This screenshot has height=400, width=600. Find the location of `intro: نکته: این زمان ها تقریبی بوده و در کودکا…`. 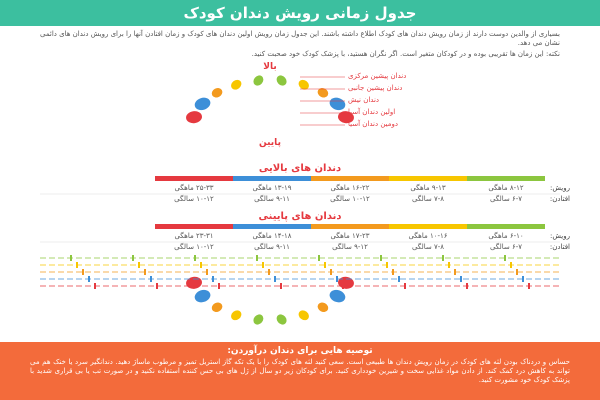

intro: نکته: این زمان ها تقریبی بوده و در کودکا… is located at coordinates (405, 54).